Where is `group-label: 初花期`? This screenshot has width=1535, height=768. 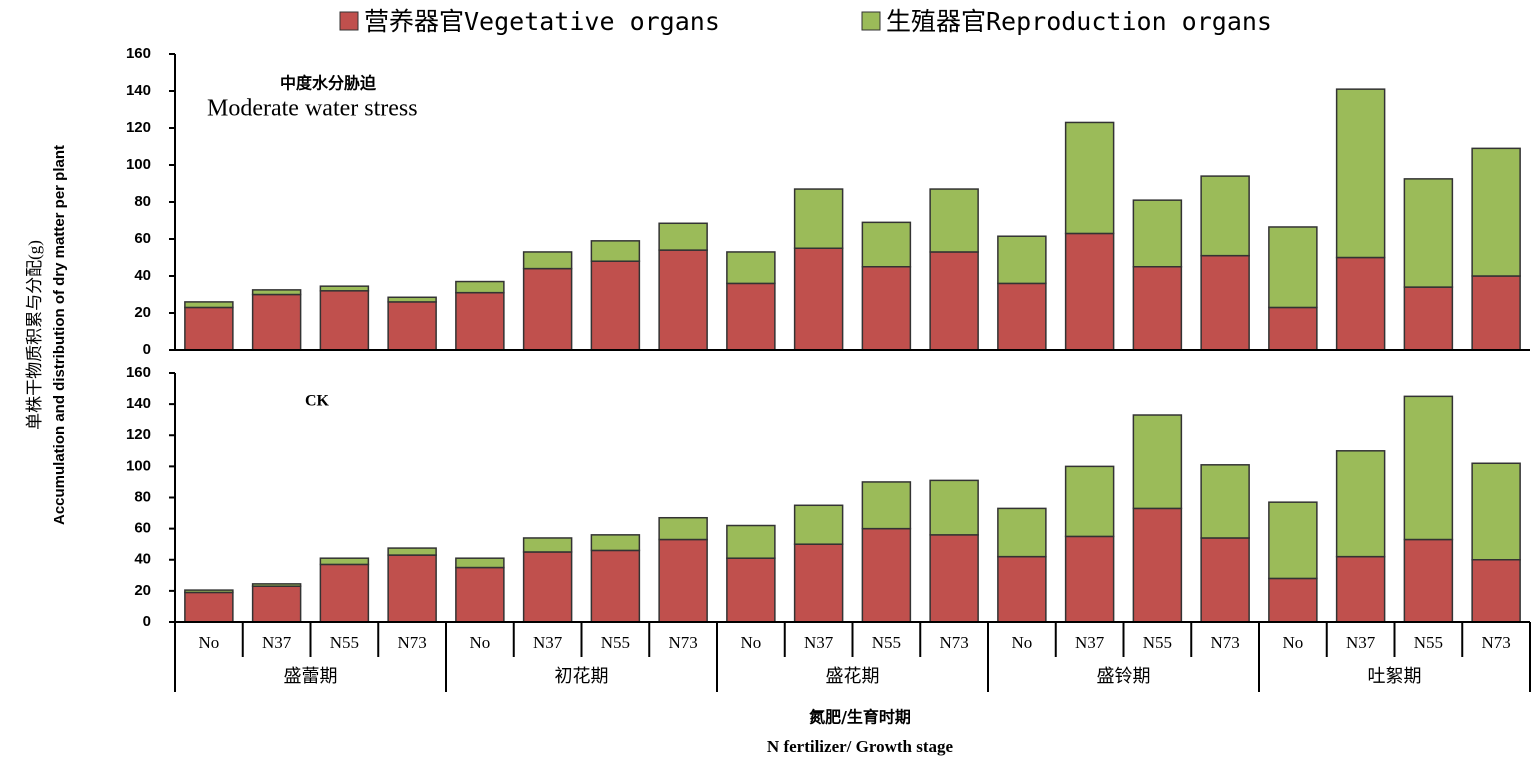
group-label: 初花期 is located at coordinates (582, 676).